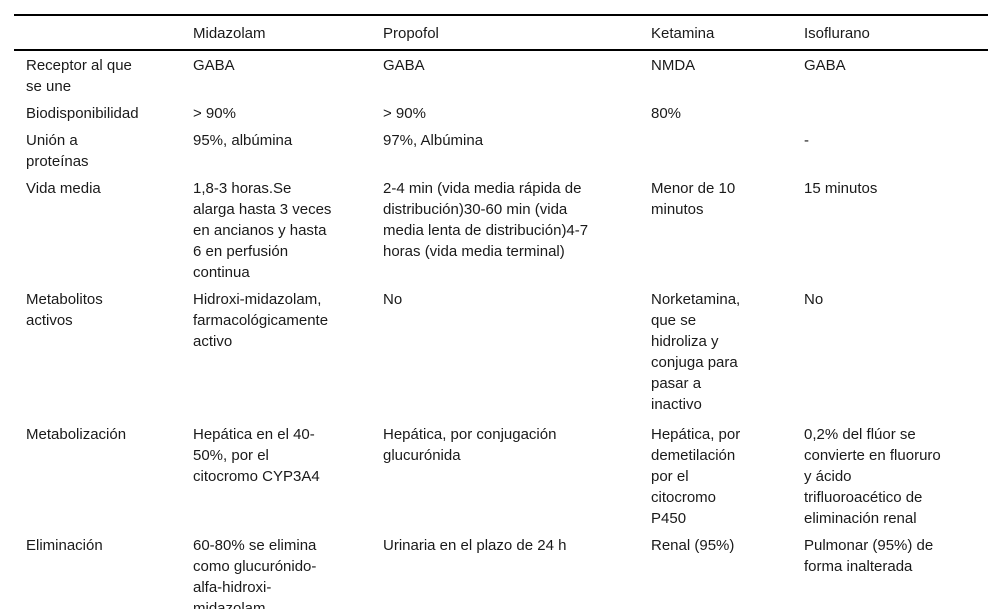 Image resolution: width=1000 pixels, height=609 pixels. What do you see at coordinates (673, 65) in the screenshot?
I see `table-cell: NMDA` at bounding box center [673, 65].